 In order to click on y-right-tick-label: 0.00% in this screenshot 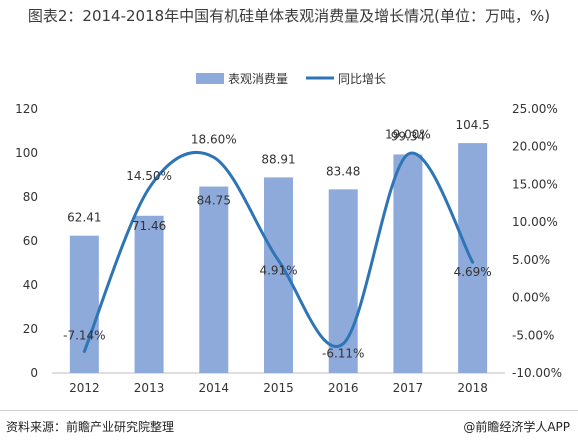, I will do `click(531, 298)`.